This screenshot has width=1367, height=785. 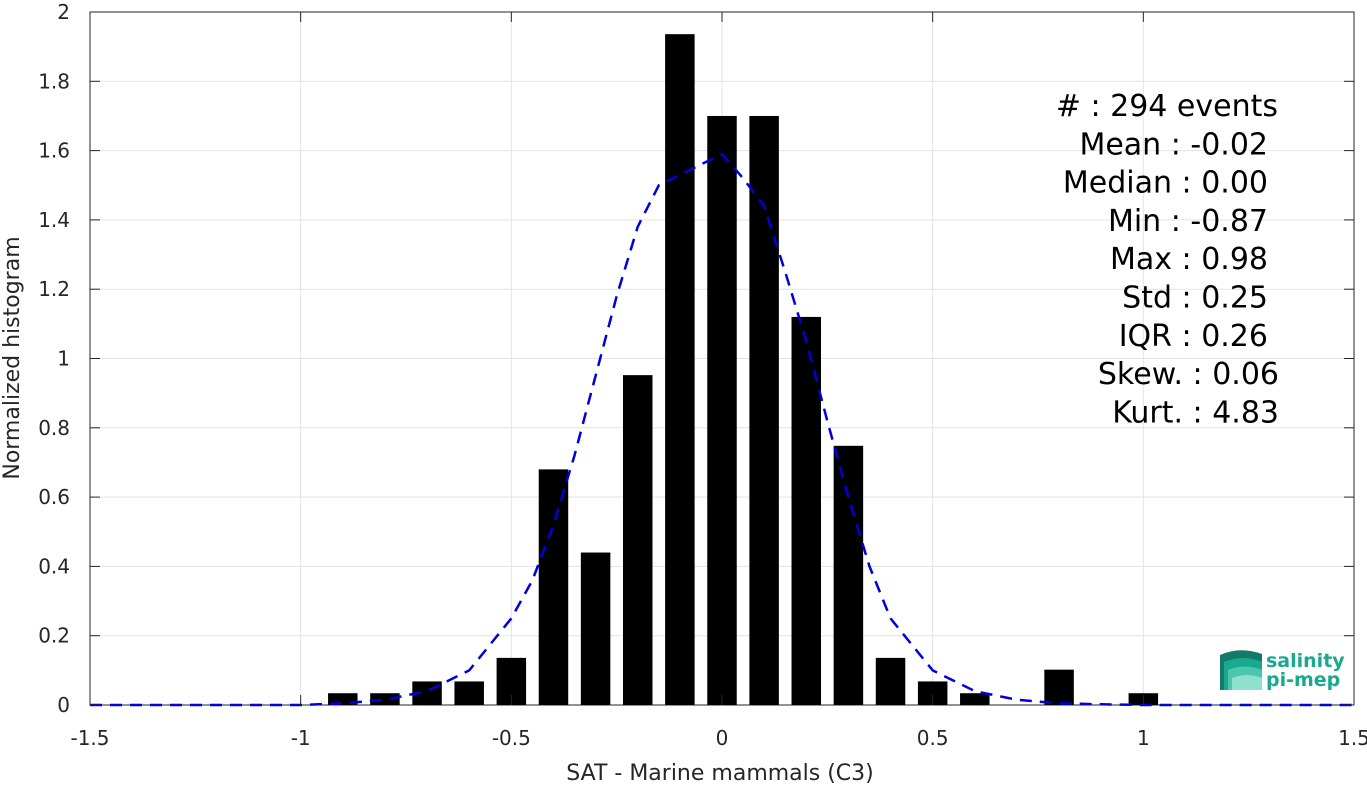 I want to click on wave-logo-icon, so click(x=1241, y=670).